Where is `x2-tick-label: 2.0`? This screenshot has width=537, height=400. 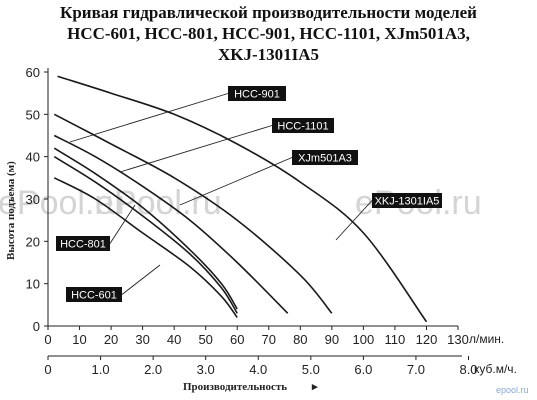
x2-tick-label: 2.0 is located at coordinates (153, 369).